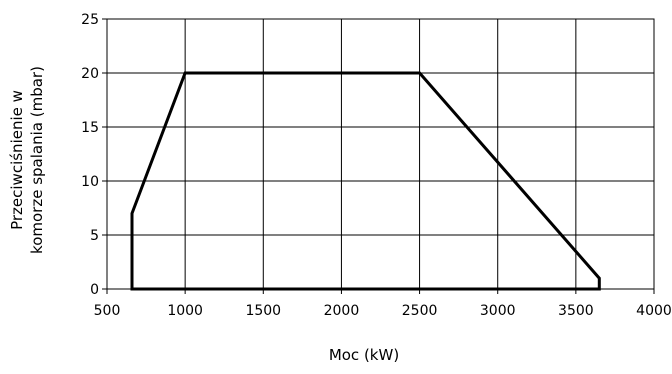 This screenshot has width=672, height=374. Describe the element at coordinates (90, 182) in the screenshot. I see `y-tick-label-2: 10` at that location.